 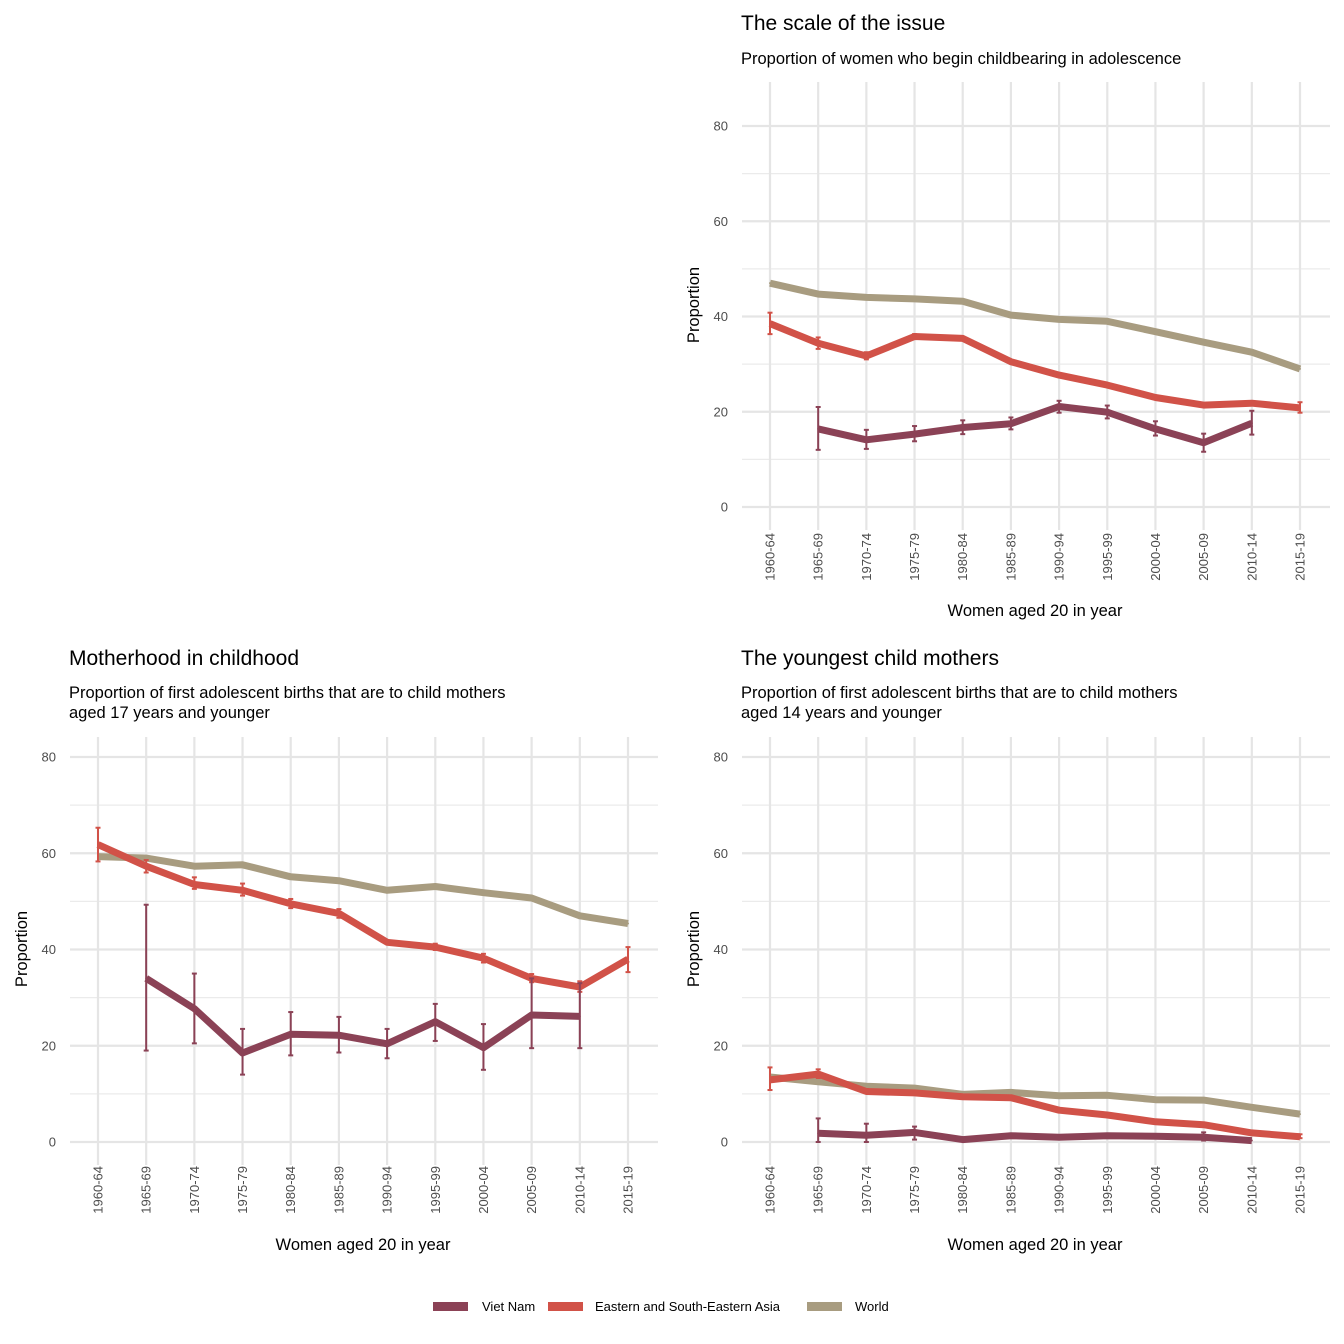 I want to click on legend-label: Eastern and South-Eastern Asia, so click(x=688, y=1306).